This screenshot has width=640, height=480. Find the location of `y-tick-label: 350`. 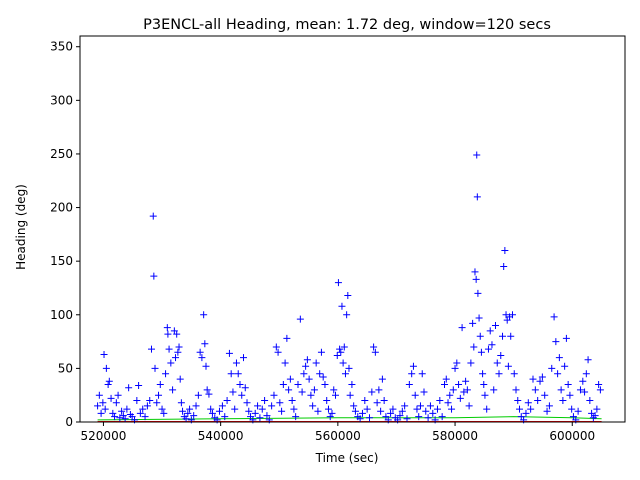

y-tick-label: 350 is located at coordinates (61, 47).